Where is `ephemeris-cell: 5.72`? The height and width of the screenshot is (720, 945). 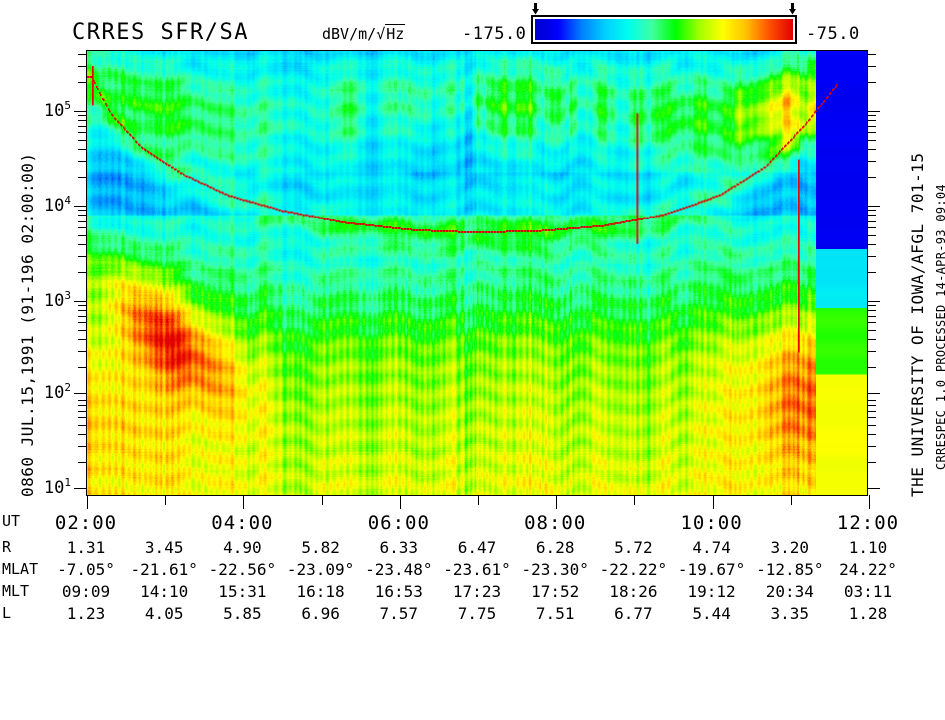
ephemeris-cell: 5.72 is located at coordinates (633, 547).